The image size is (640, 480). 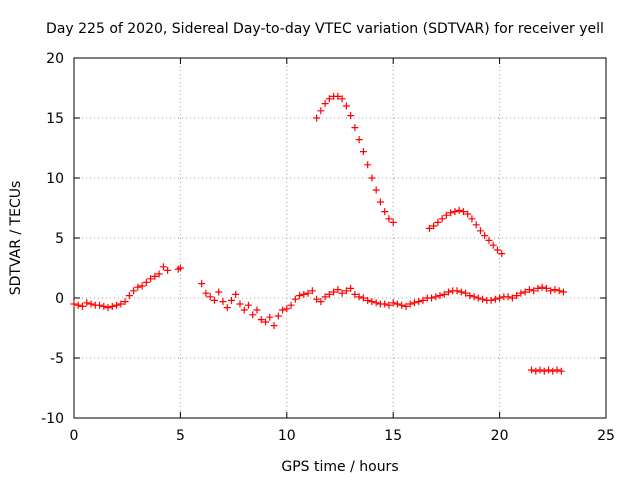 I want to click on y-tick-label: -10, so click(x=52, y=419).